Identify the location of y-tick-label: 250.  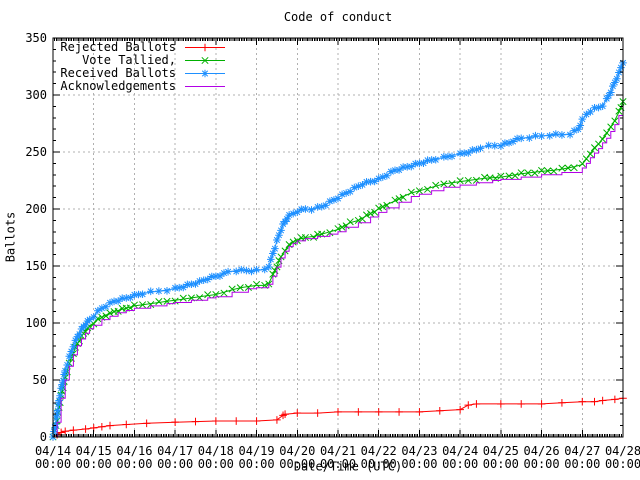
(36, 152).